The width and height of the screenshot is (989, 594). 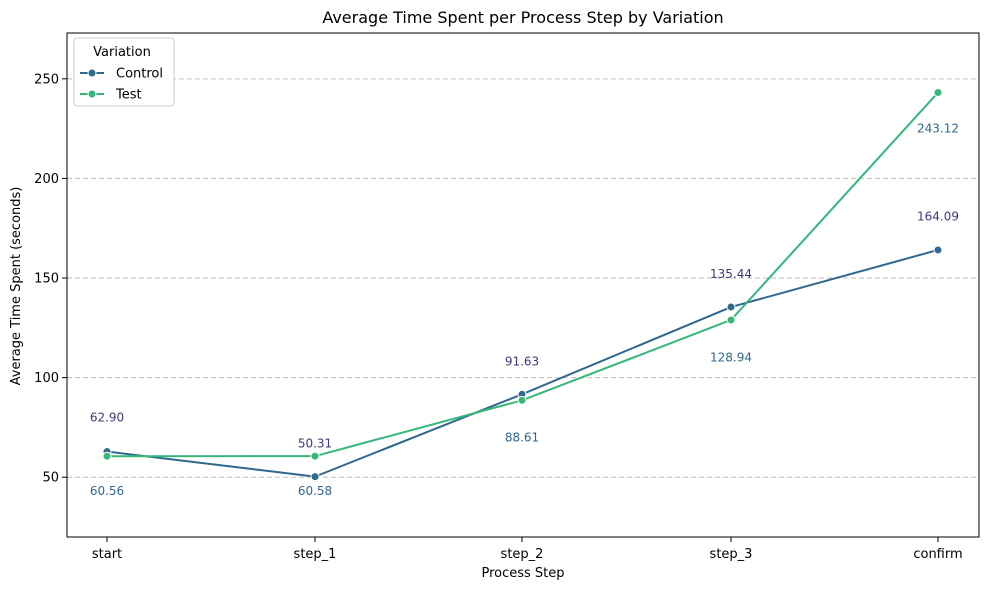 What do you see at coordinates (128, 95) in the screenshot?
I see `legend-entry-label: Test` at bounding box center [128, 95].